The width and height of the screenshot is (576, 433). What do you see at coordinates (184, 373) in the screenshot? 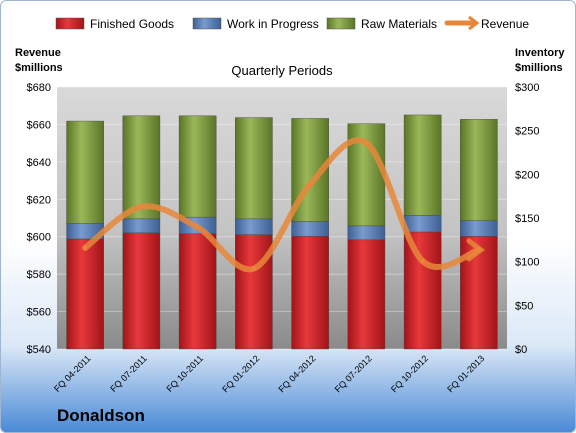
I see `x-tick-label: FQ 10-2011` at bounding box center [184, 373].